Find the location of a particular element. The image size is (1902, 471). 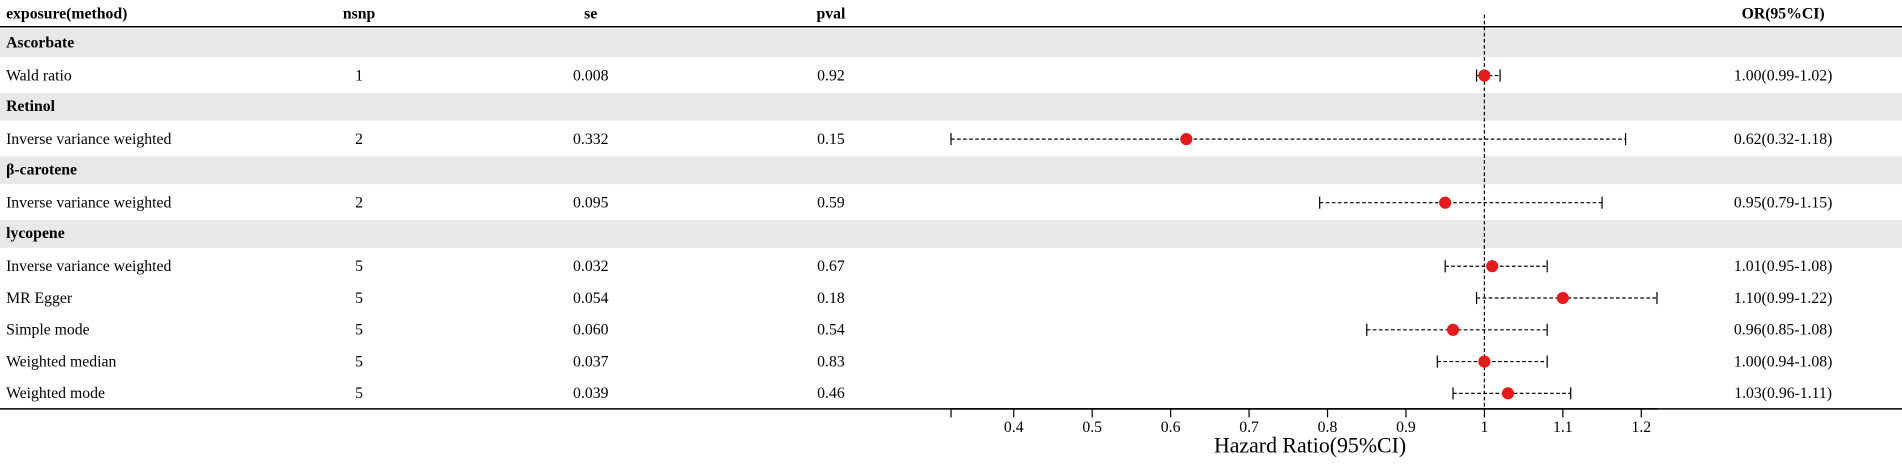

header-pval: pval is located at coordinates (831, 13).